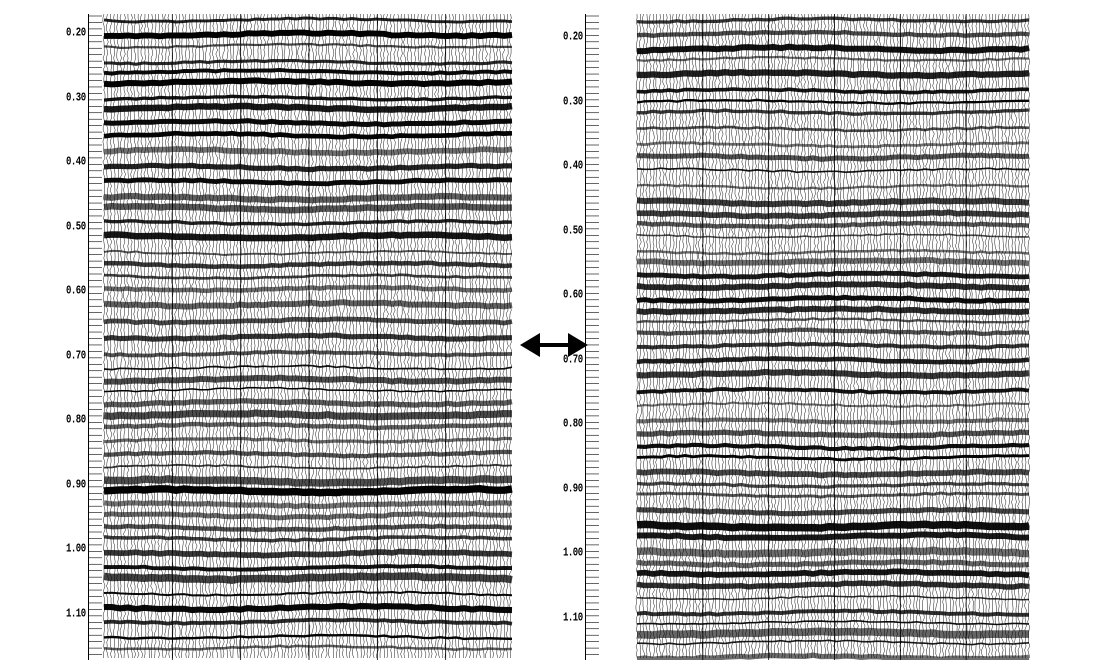  Describe the element at coordinates (76, 291) in the screenshot. I see `time-label: 0.60` at that location.